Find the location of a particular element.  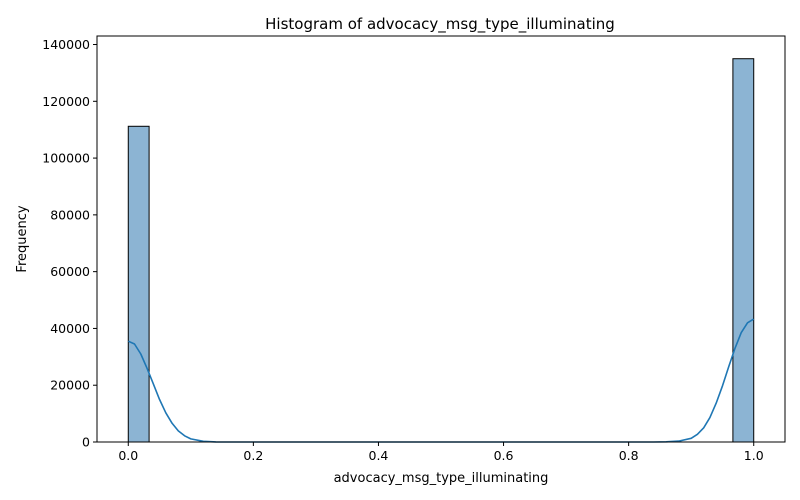

x-tick-label: 0.0 is located at coordinates (128, 455).